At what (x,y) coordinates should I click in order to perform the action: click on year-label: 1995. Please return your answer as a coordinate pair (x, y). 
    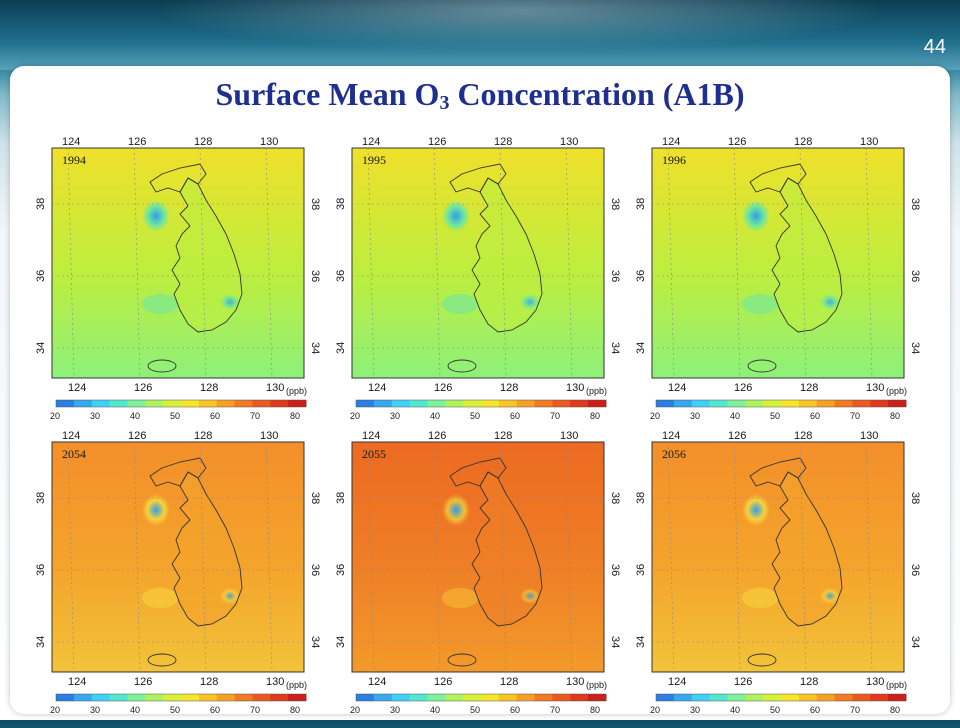
    Looking at the image, I should click on (374, 160).